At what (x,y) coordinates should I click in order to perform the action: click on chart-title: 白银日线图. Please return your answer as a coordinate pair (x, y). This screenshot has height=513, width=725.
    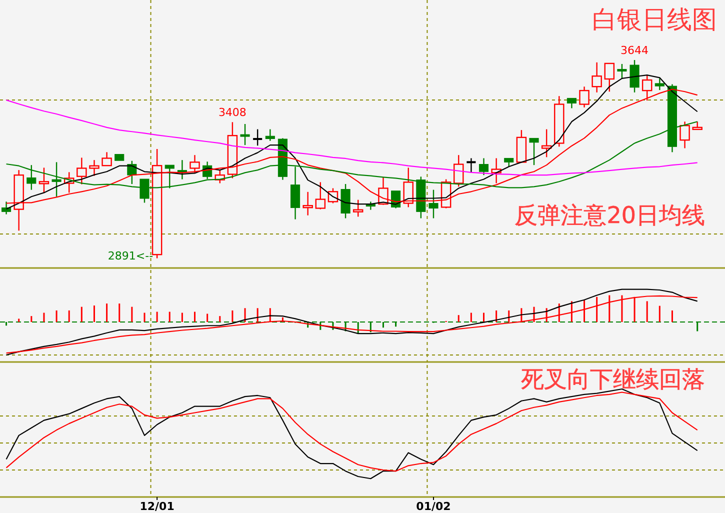
    Looking at the image, I should click on (654, 19).